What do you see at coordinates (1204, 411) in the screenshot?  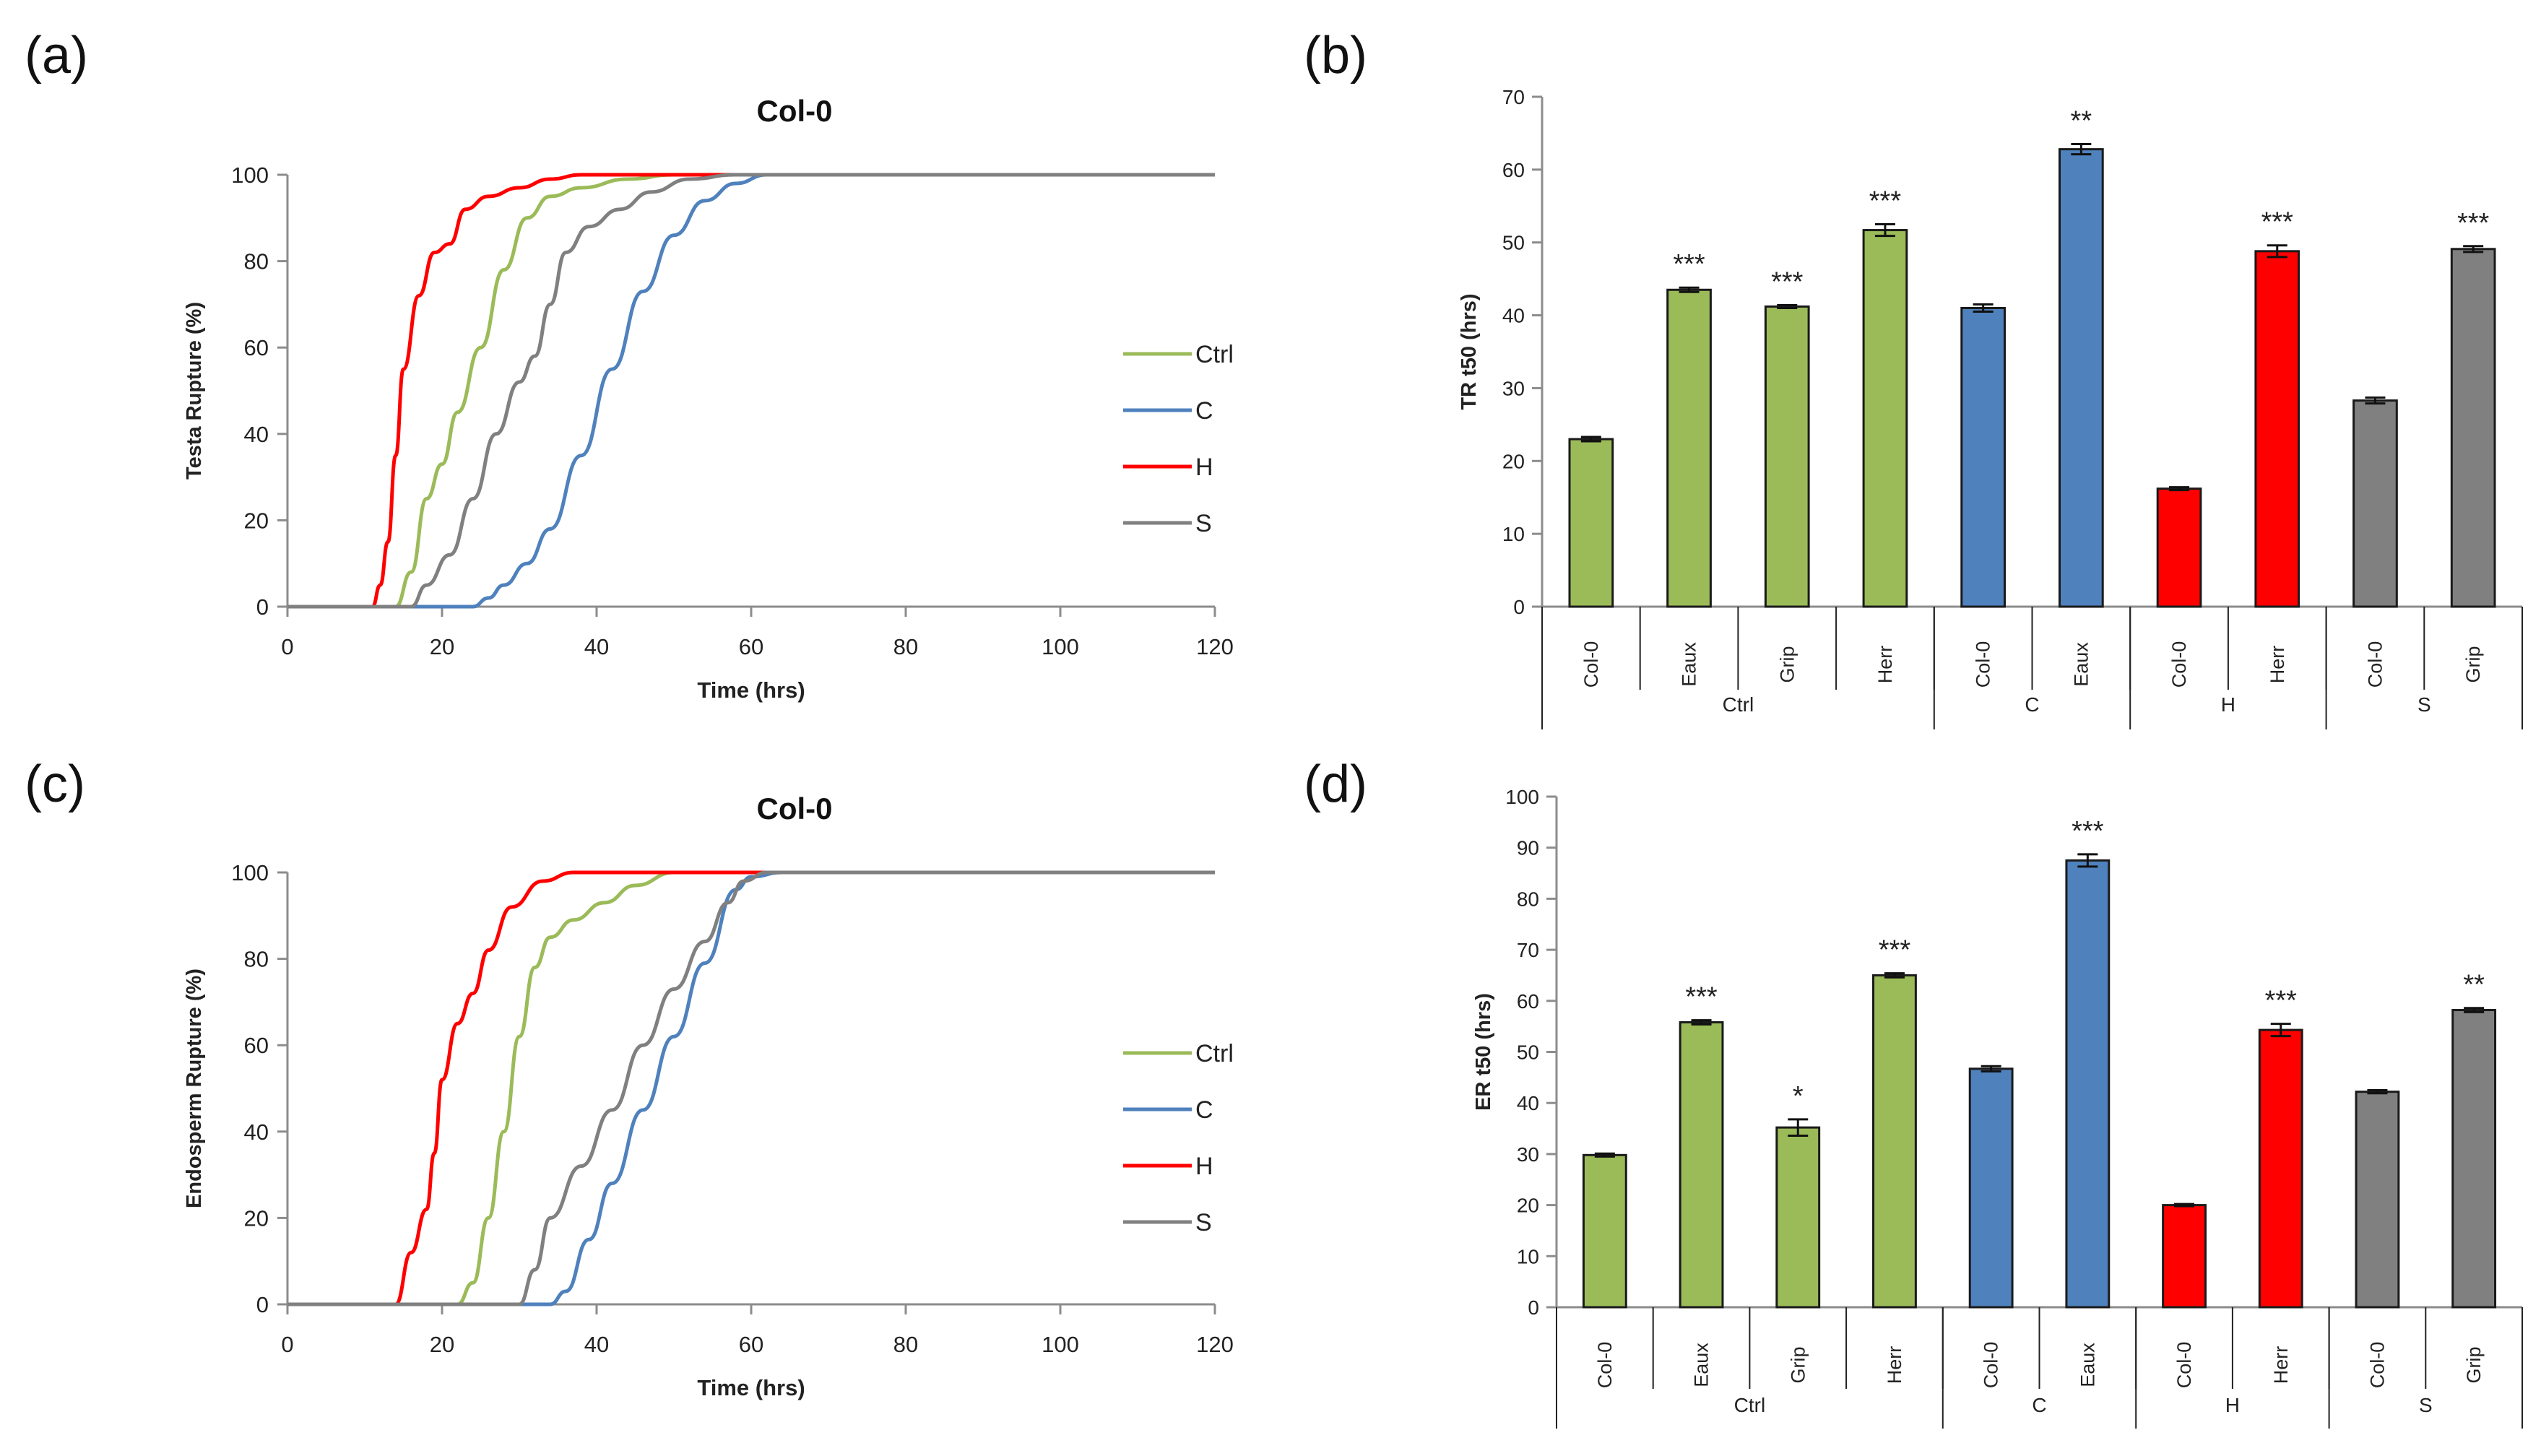 I see `legend-label-c: C` at bounding box center [1204, 411].